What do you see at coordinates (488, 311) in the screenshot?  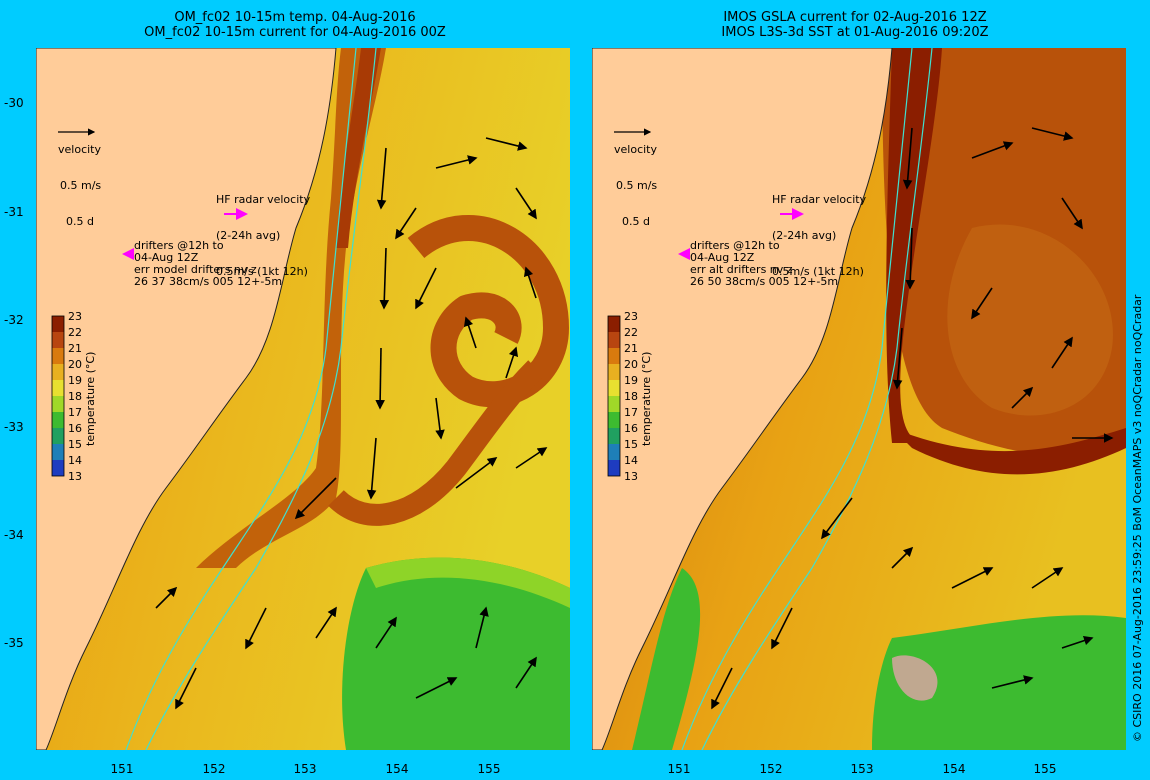 I see `warm-eddy` at bounding box center [488, 311].